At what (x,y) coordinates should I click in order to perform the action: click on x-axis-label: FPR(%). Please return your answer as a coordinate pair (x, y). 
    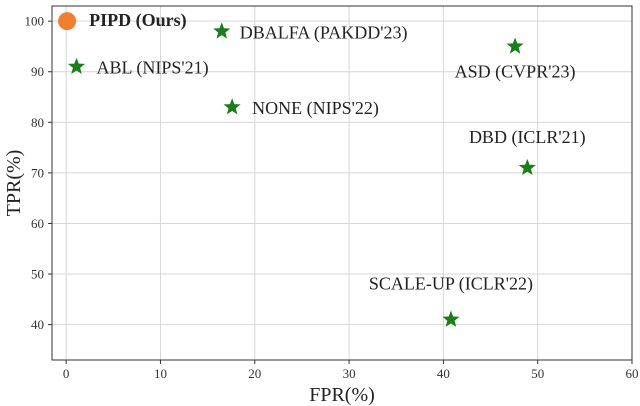
    Looking at the image, I should click on (342, 395).